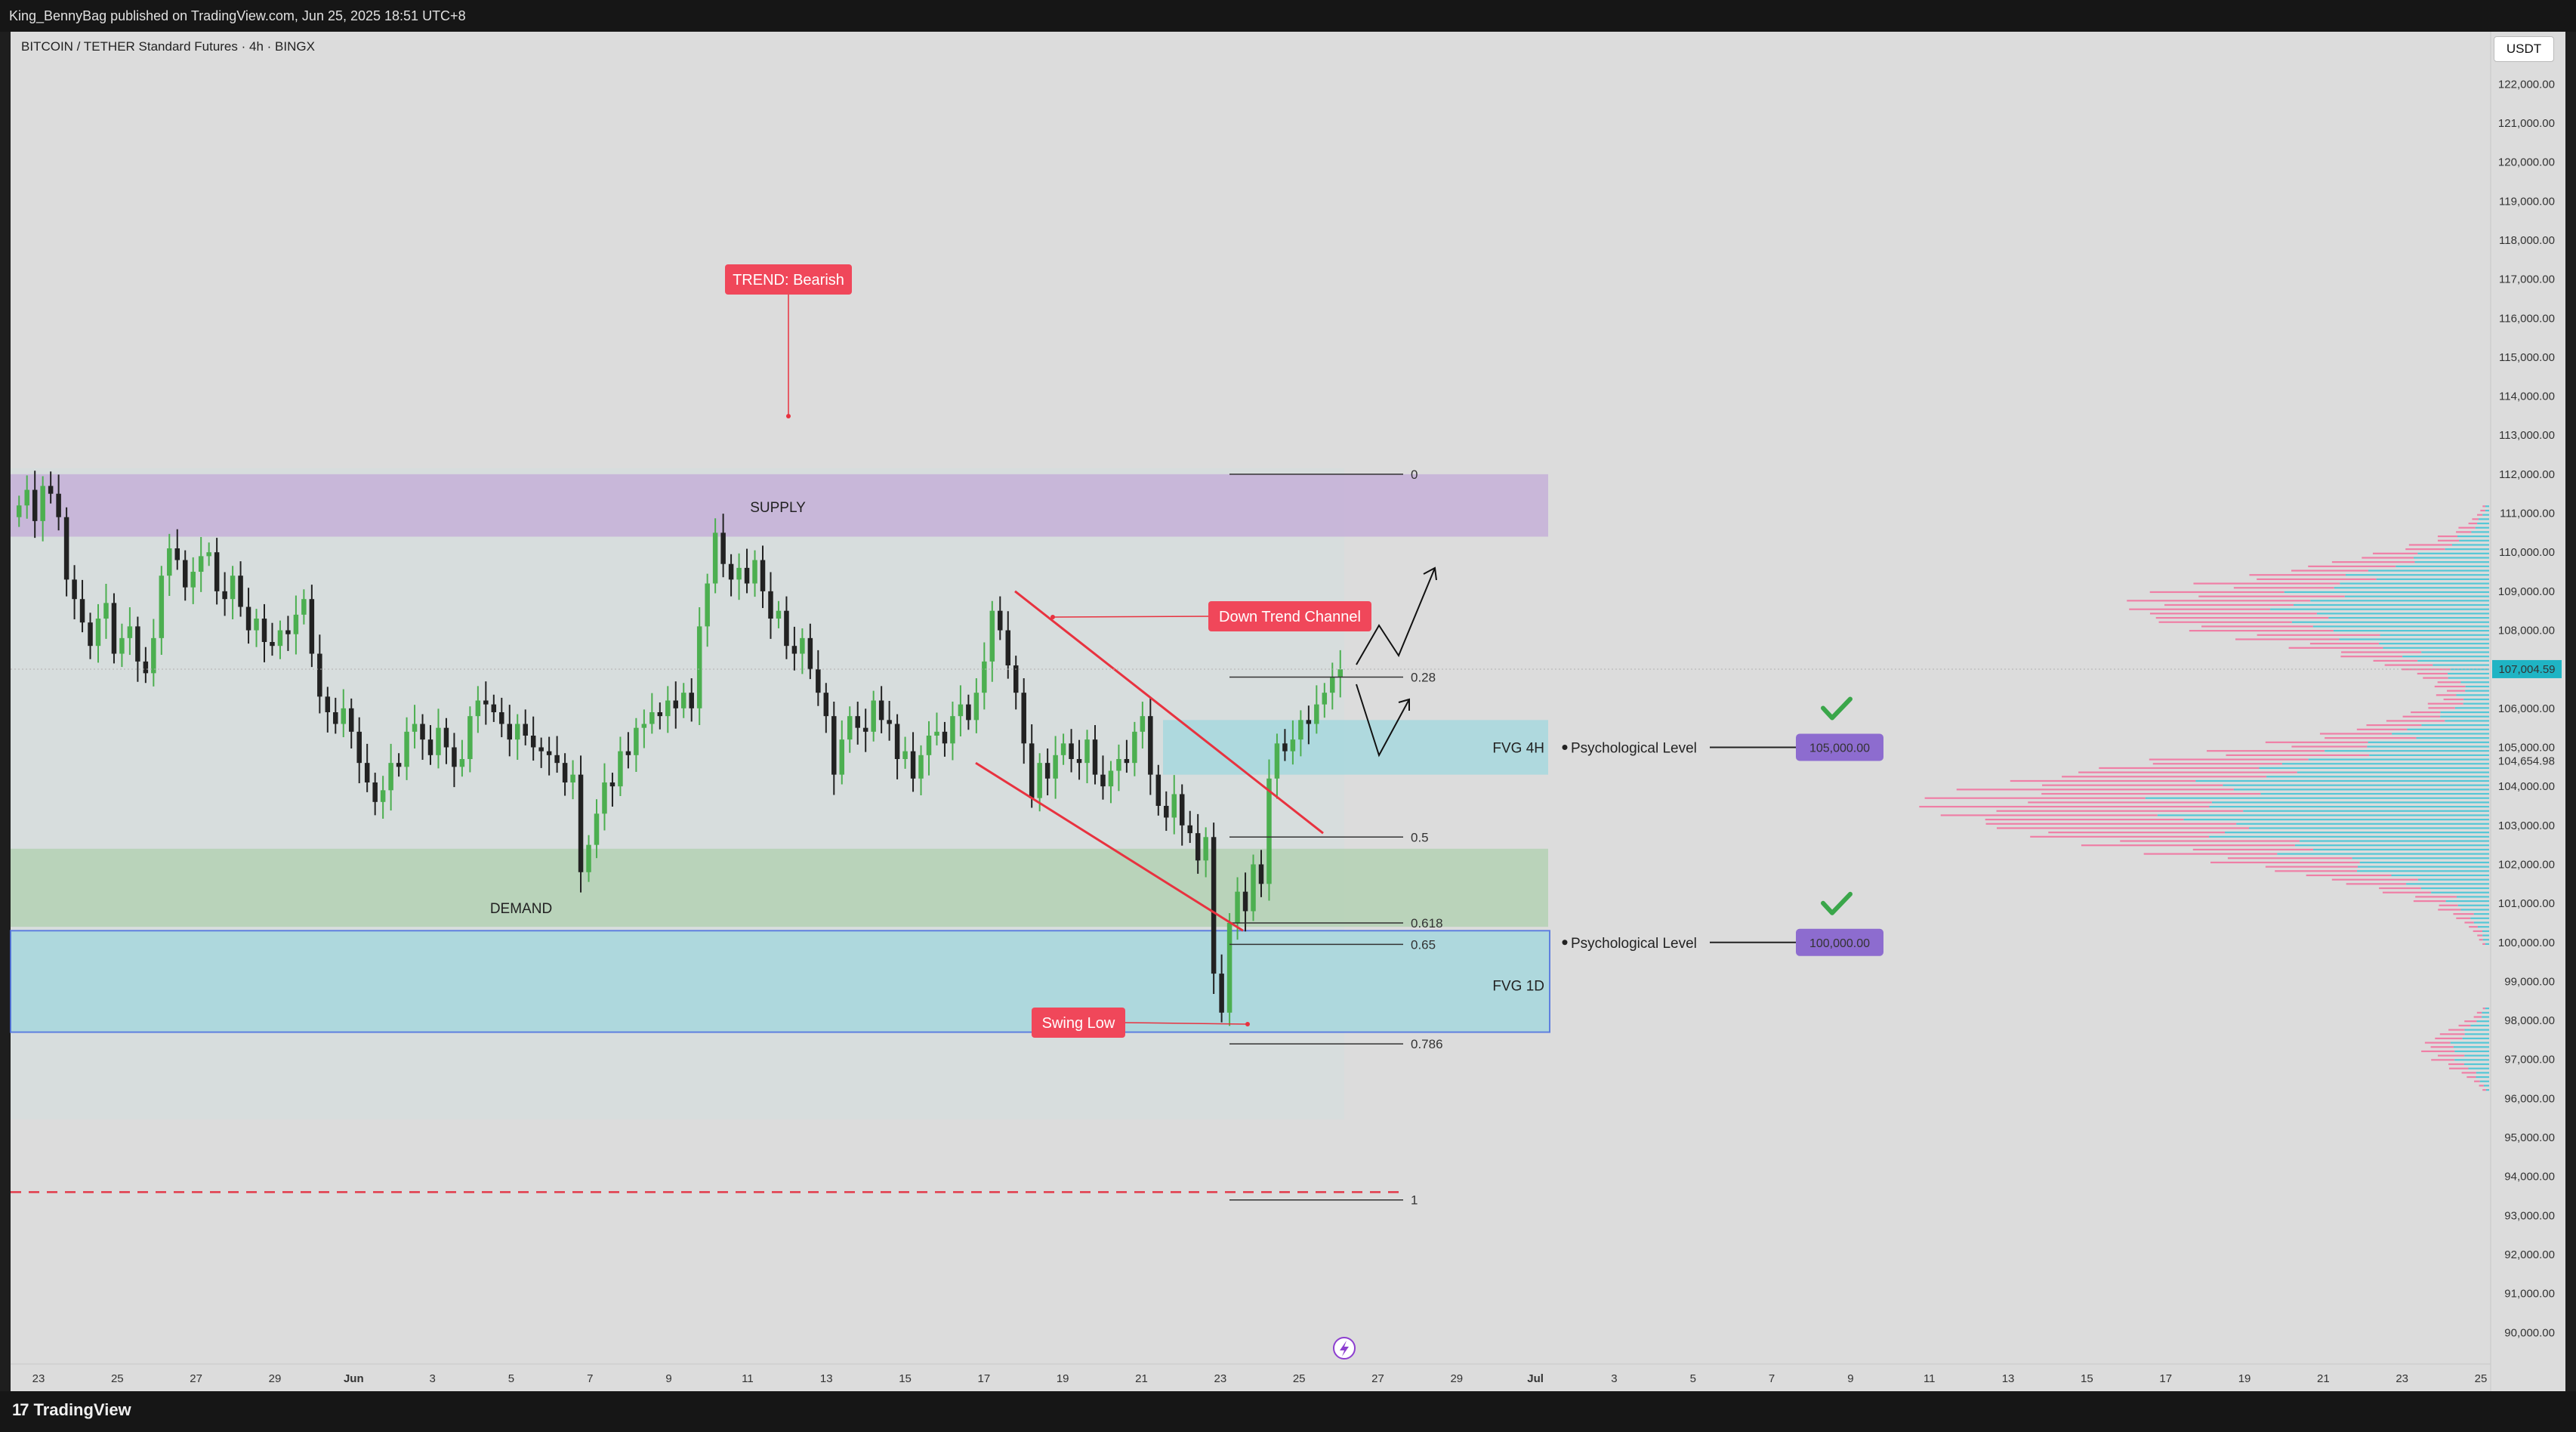 The width and height of the screenshot is (2576, 1432). I want to click on y-tick-label: 106,000.00, so click(2526, 708).